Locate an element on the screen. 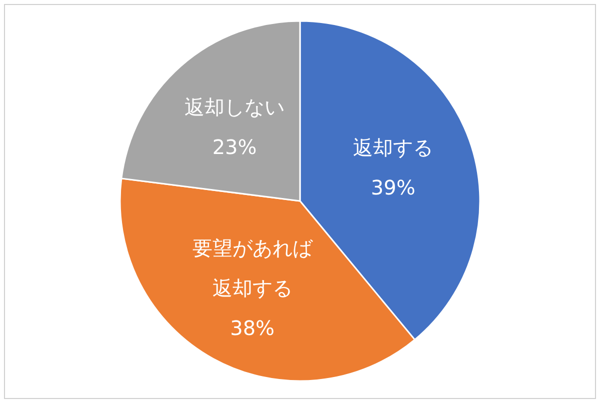 The height and width of the screenshot is (403, 600). data-label: 38% is located at coordinates (252, 328).